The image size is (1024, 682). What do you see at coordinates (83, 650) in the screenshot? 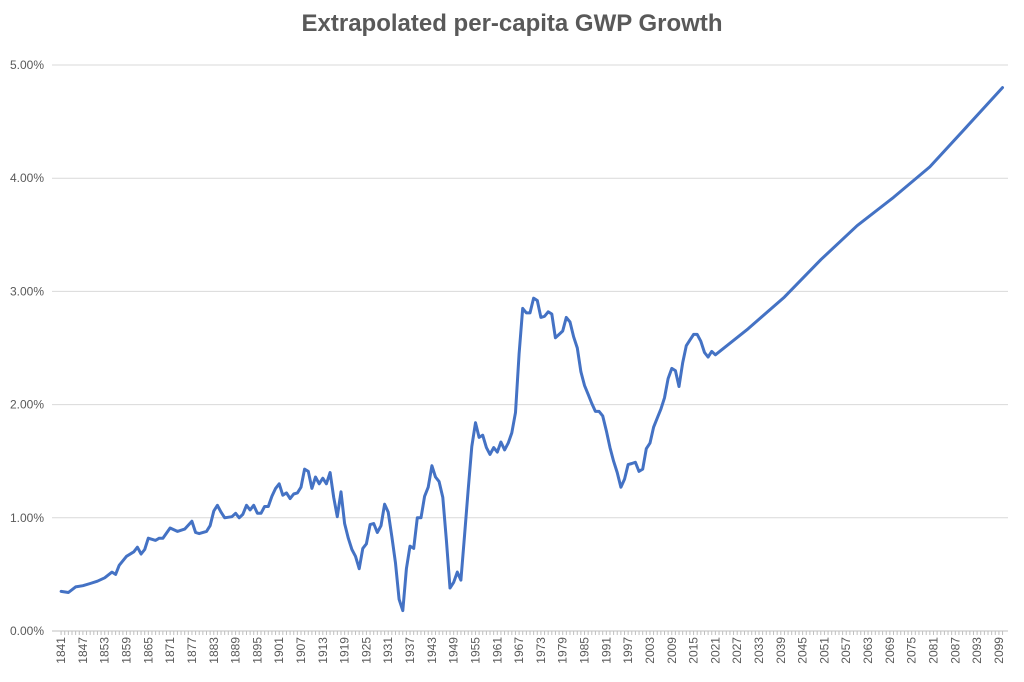
I see `x-tick-label: 1847` at bounding box center [83, 650].